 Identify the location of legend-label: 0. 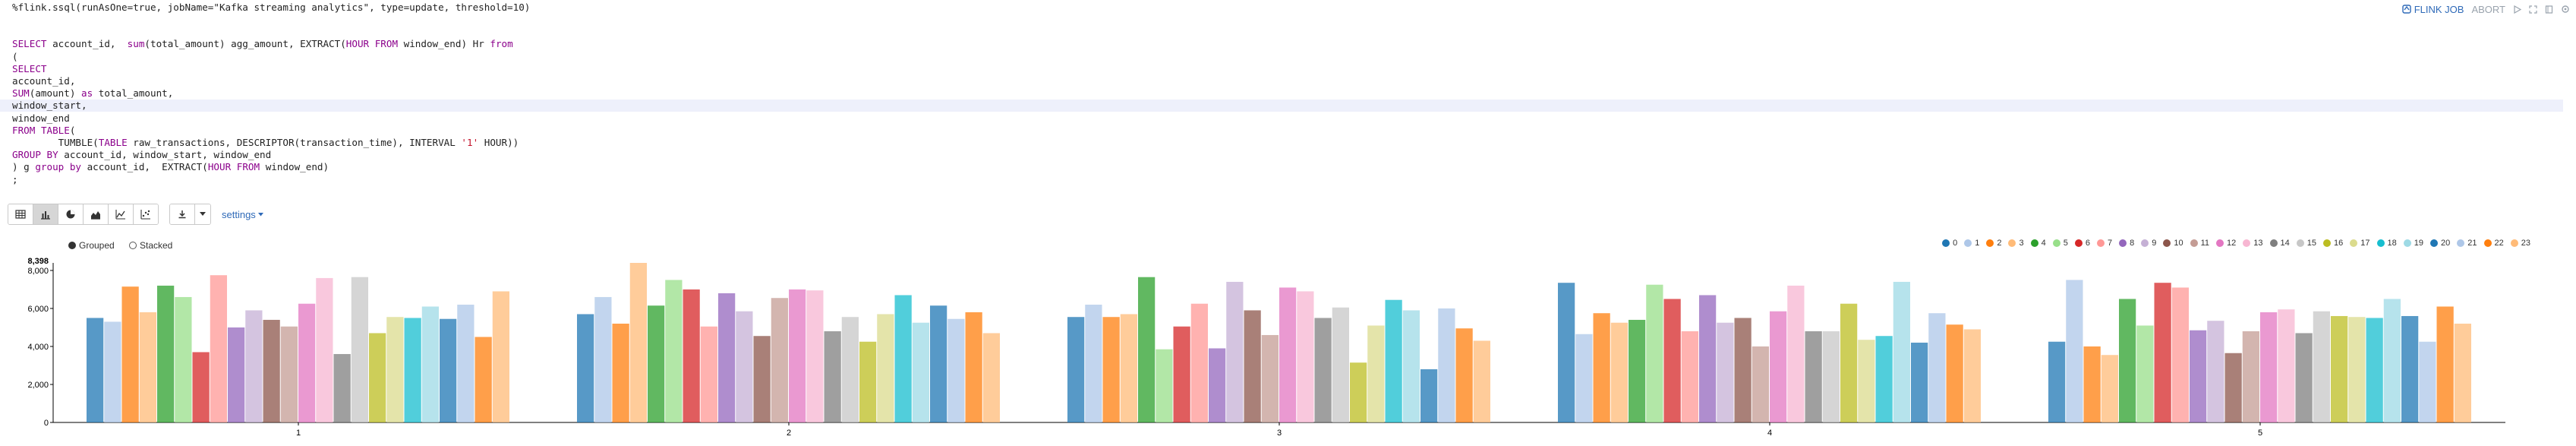
(1955, 243).